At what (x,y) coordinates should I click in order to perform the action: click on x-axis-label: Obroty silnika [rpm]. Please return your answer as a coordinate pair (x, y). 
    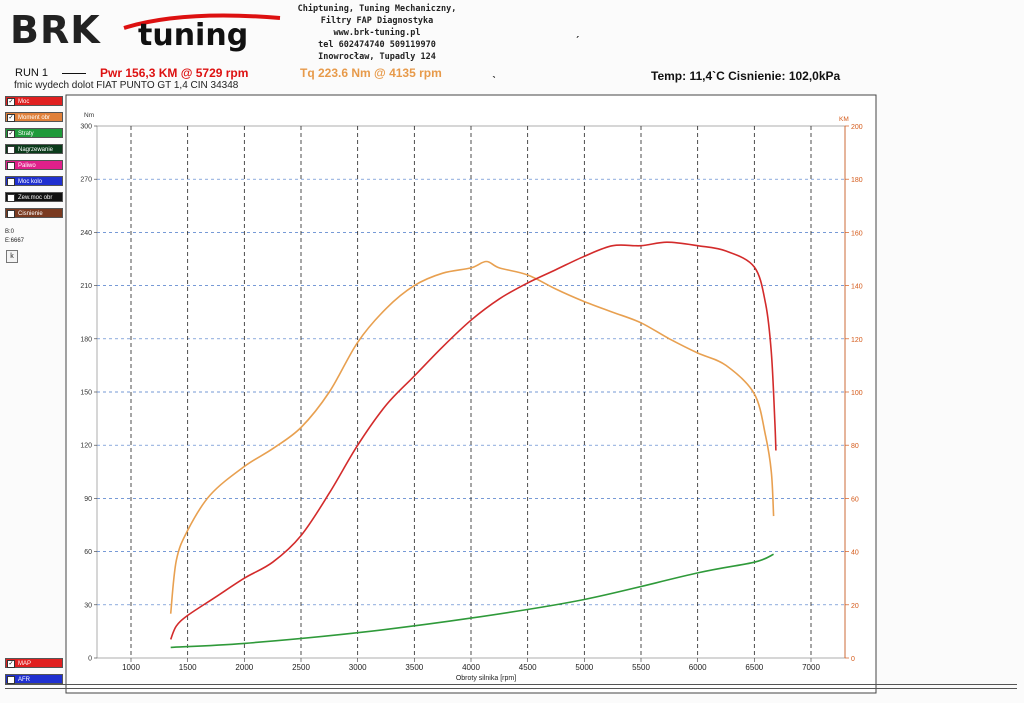
    Looking at the image, I should click on (486, 678).